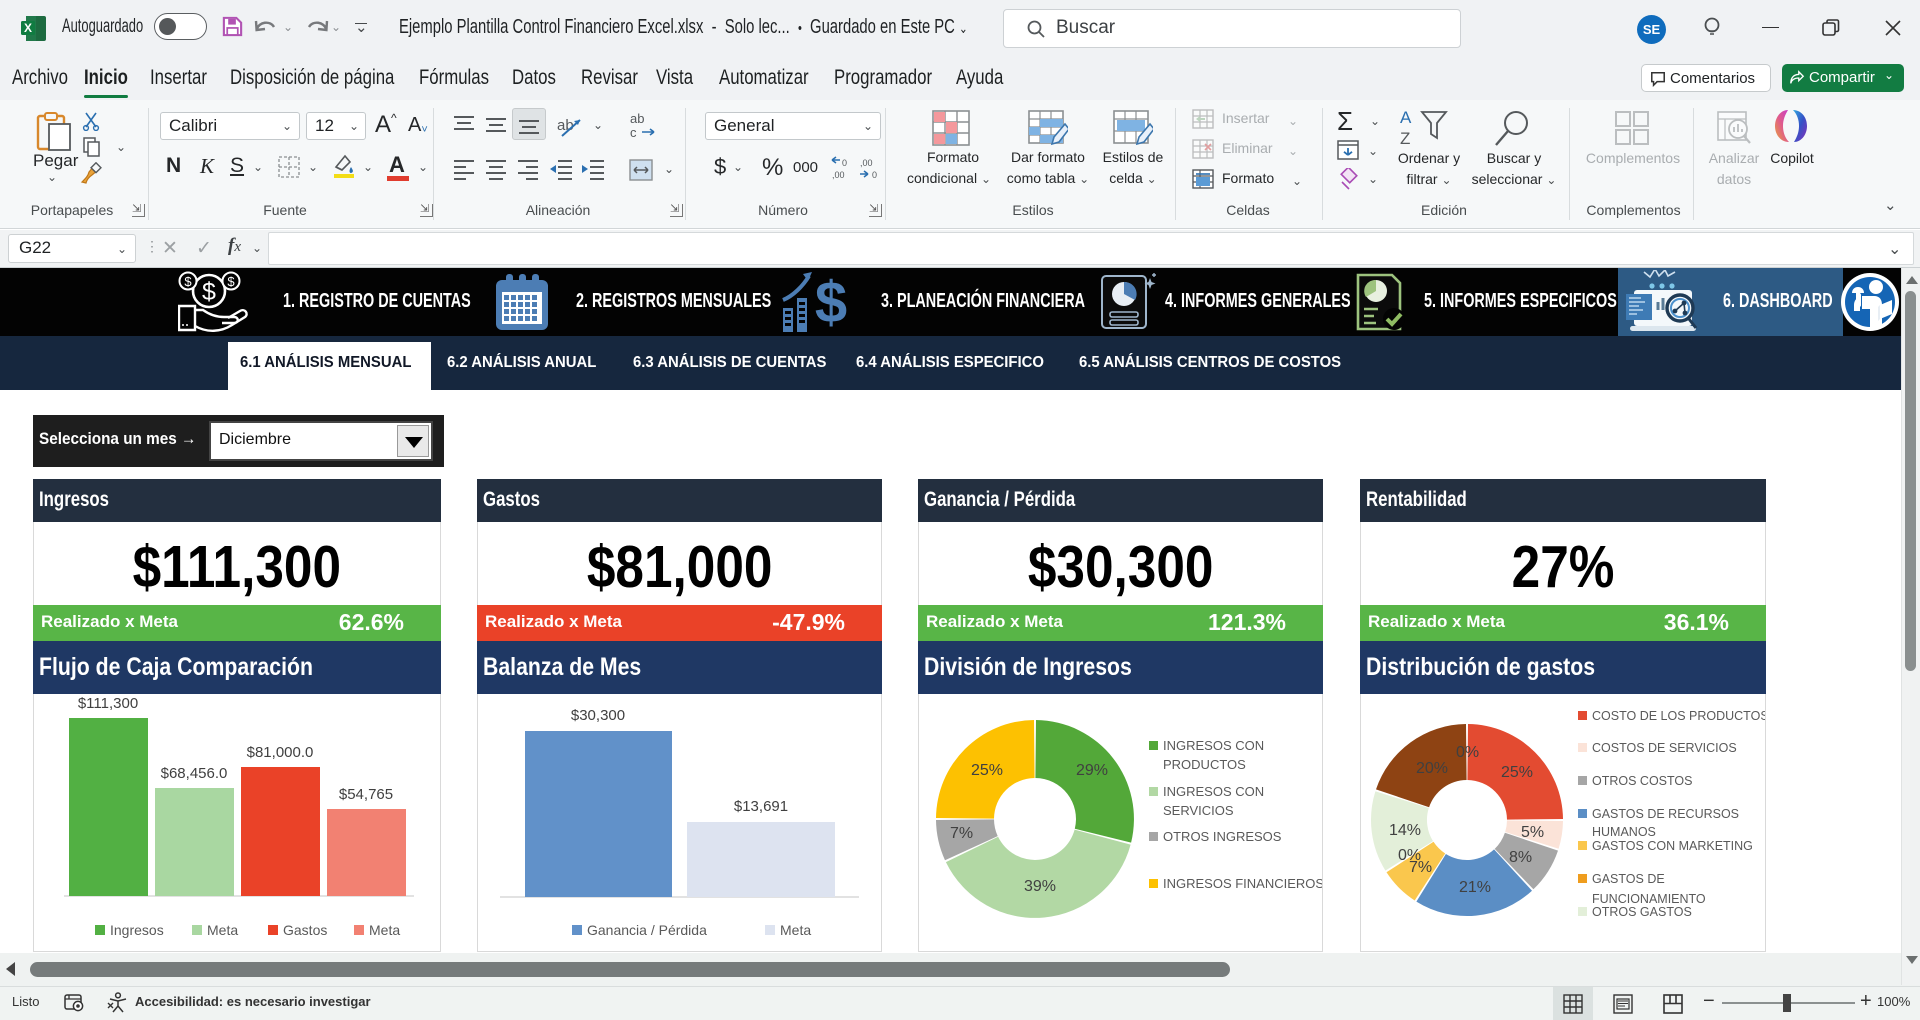 The image size is (1920, 1020). Describe the element at coordinates (647, 930) in the screenshot. I see `svg-text: Ganancia / Pérdida` at that location.